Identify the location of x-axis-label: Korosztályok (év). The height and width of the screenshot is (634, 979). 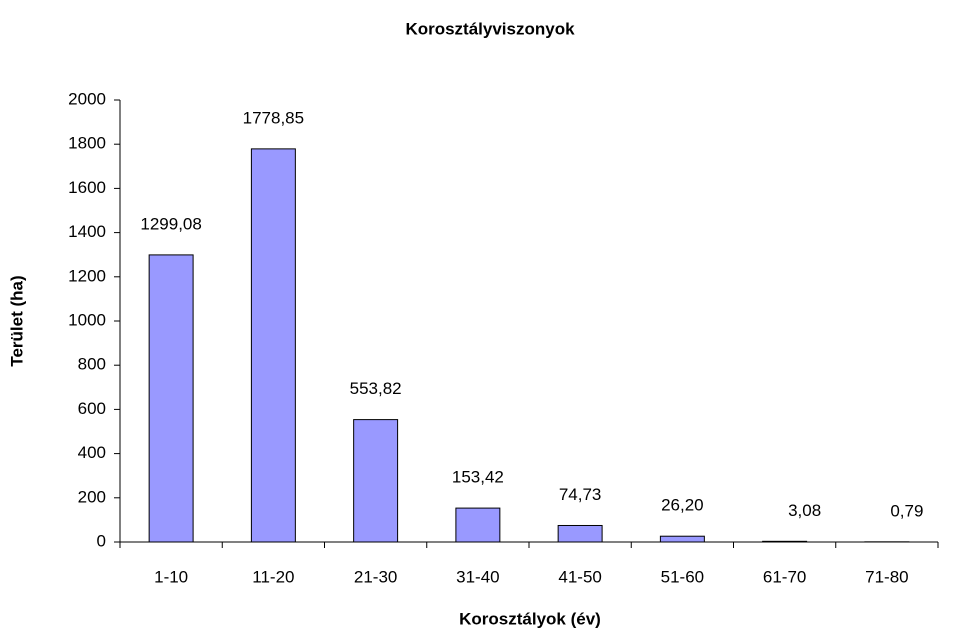
(530, 618).